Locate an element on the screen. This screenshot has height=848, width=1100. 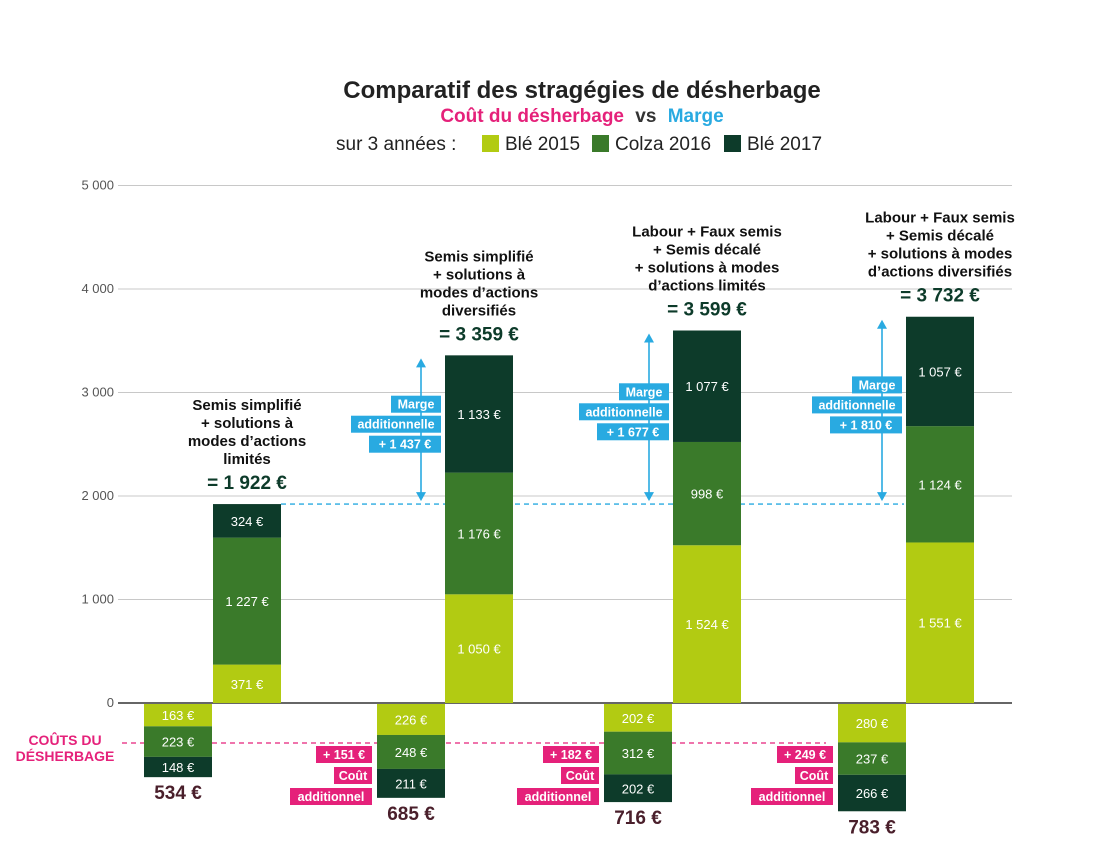
chart-title: Comparatif des stragégies de désherbage is located at coordinates (582, 90).